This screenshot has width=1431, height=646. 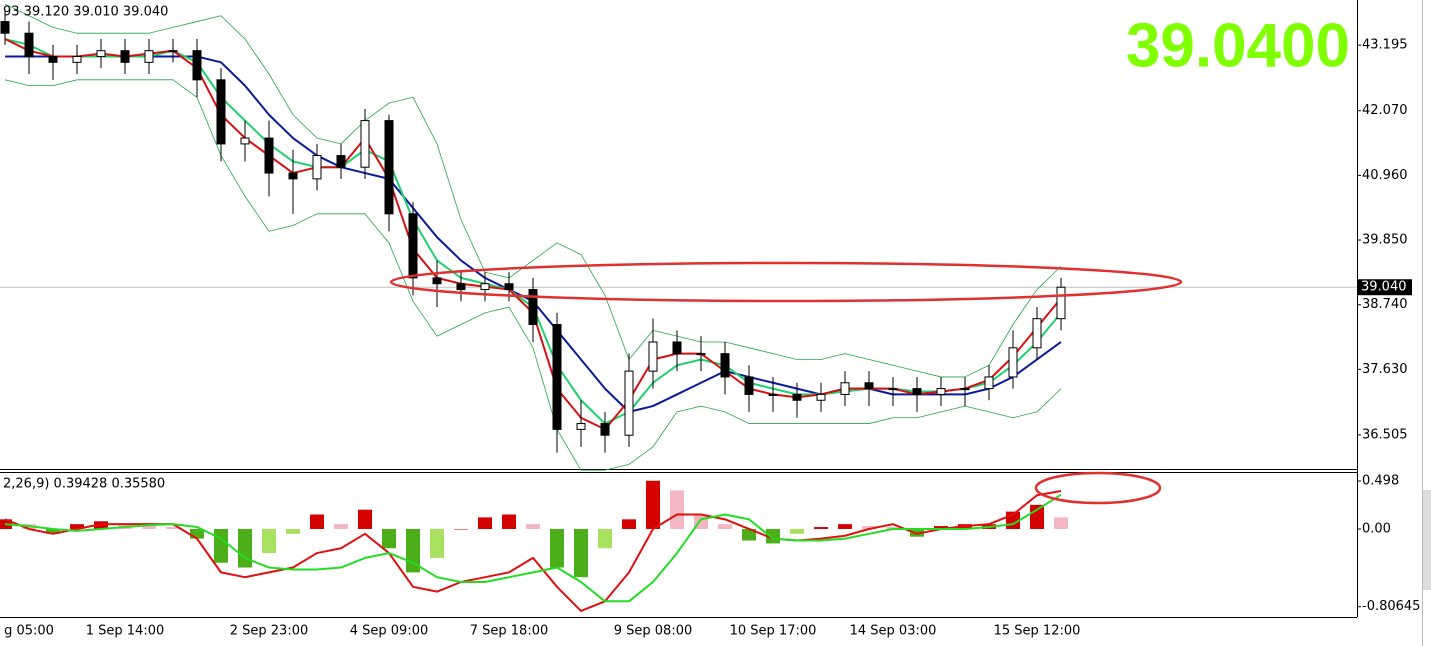 I want to click on x-tick-label: 14 Sep 03:00, so click(x=893, y=631).